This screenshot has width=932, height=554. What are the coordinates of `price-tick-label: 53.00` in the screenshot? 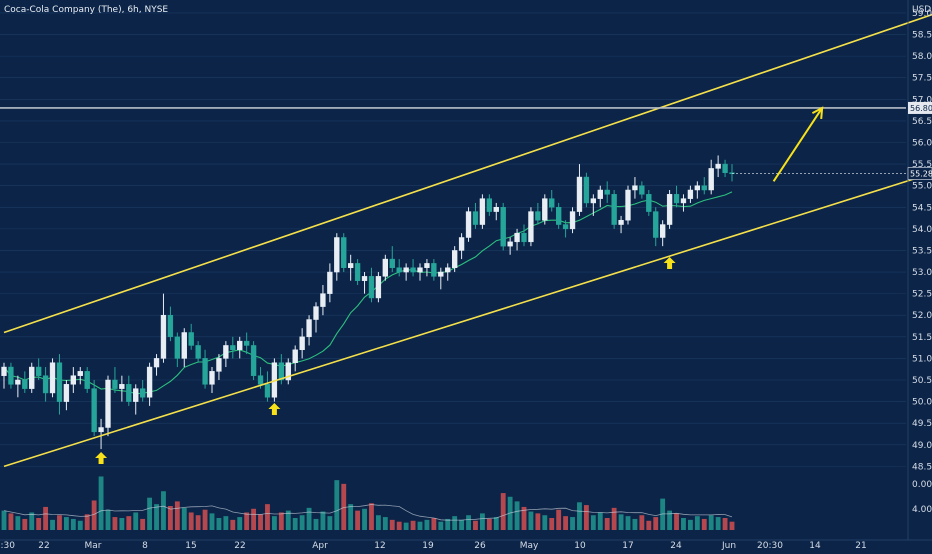 It's located at (922, 273).